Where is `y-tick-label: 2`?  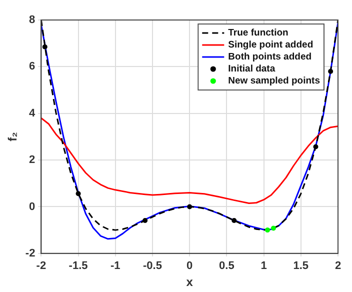 y-tick-label: 2 is located at coordinates (32, 160).